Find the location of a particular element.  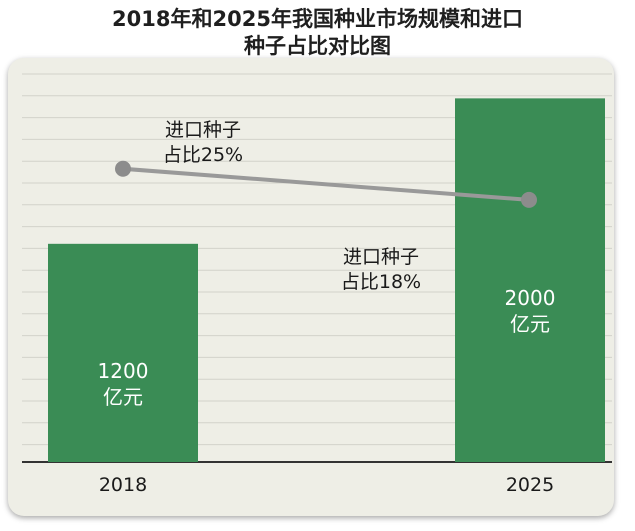

x-tick-label-2025: 2025 is located at coordinates (530, 485).